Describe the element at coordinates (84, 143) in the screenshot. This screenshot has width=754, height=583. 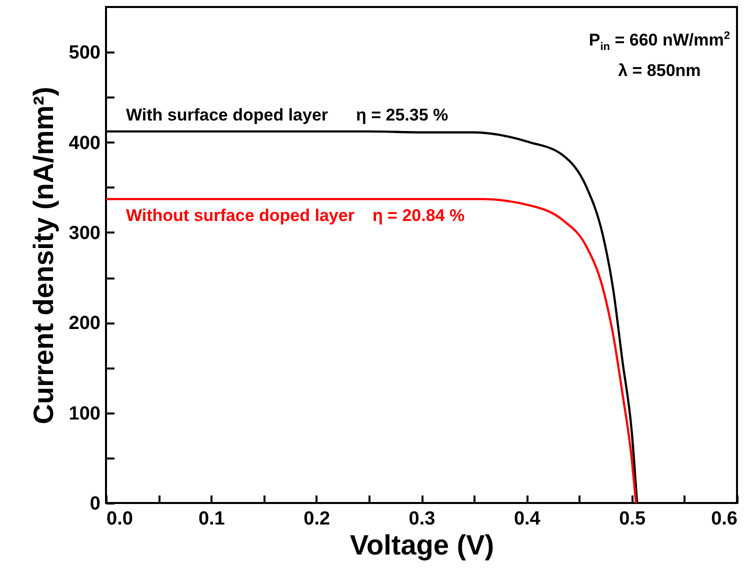
I see `y-tick-label: 400` at that location.